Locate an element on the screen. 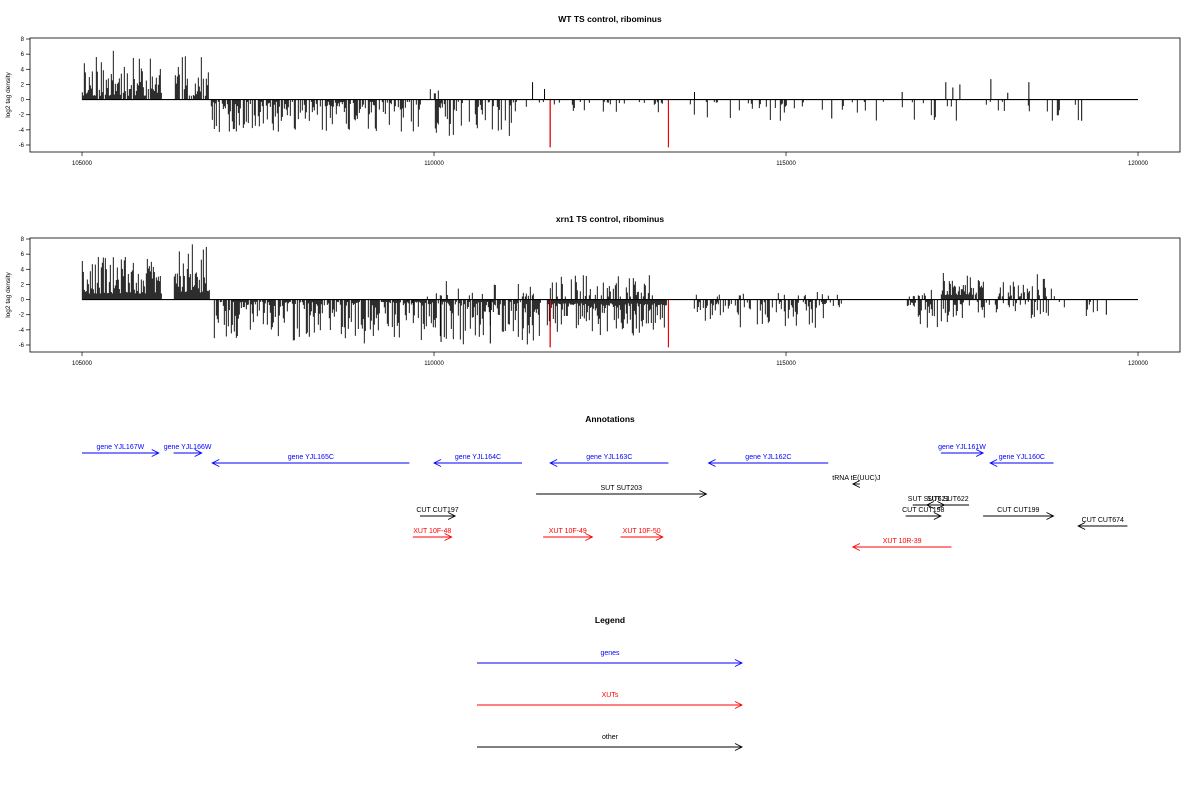  annotation-xut: XUT 10F-48 is located at coordinates (432, 534).